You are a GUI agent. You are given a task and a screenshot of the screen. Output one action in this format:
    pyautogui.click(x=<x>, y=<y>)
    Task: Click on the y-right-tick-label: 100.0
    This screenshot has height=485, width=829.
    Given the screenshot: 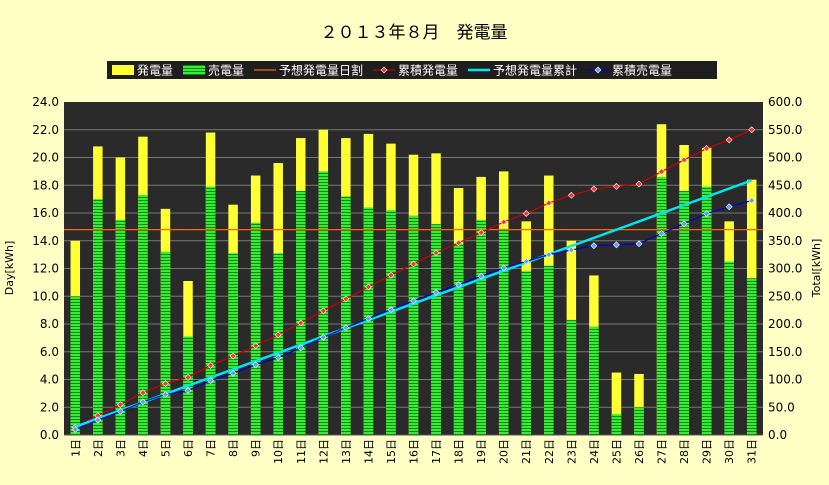 What is the action you would take?
    pyautogui.click(x=785, y=380)
    